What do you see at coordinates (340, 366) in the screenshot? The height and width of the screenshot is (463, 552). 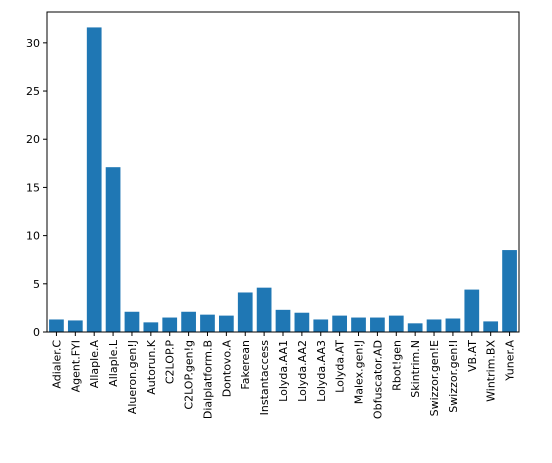 I see `x-tick-label: Lolyda.AT` at bounding box center [340, 366].